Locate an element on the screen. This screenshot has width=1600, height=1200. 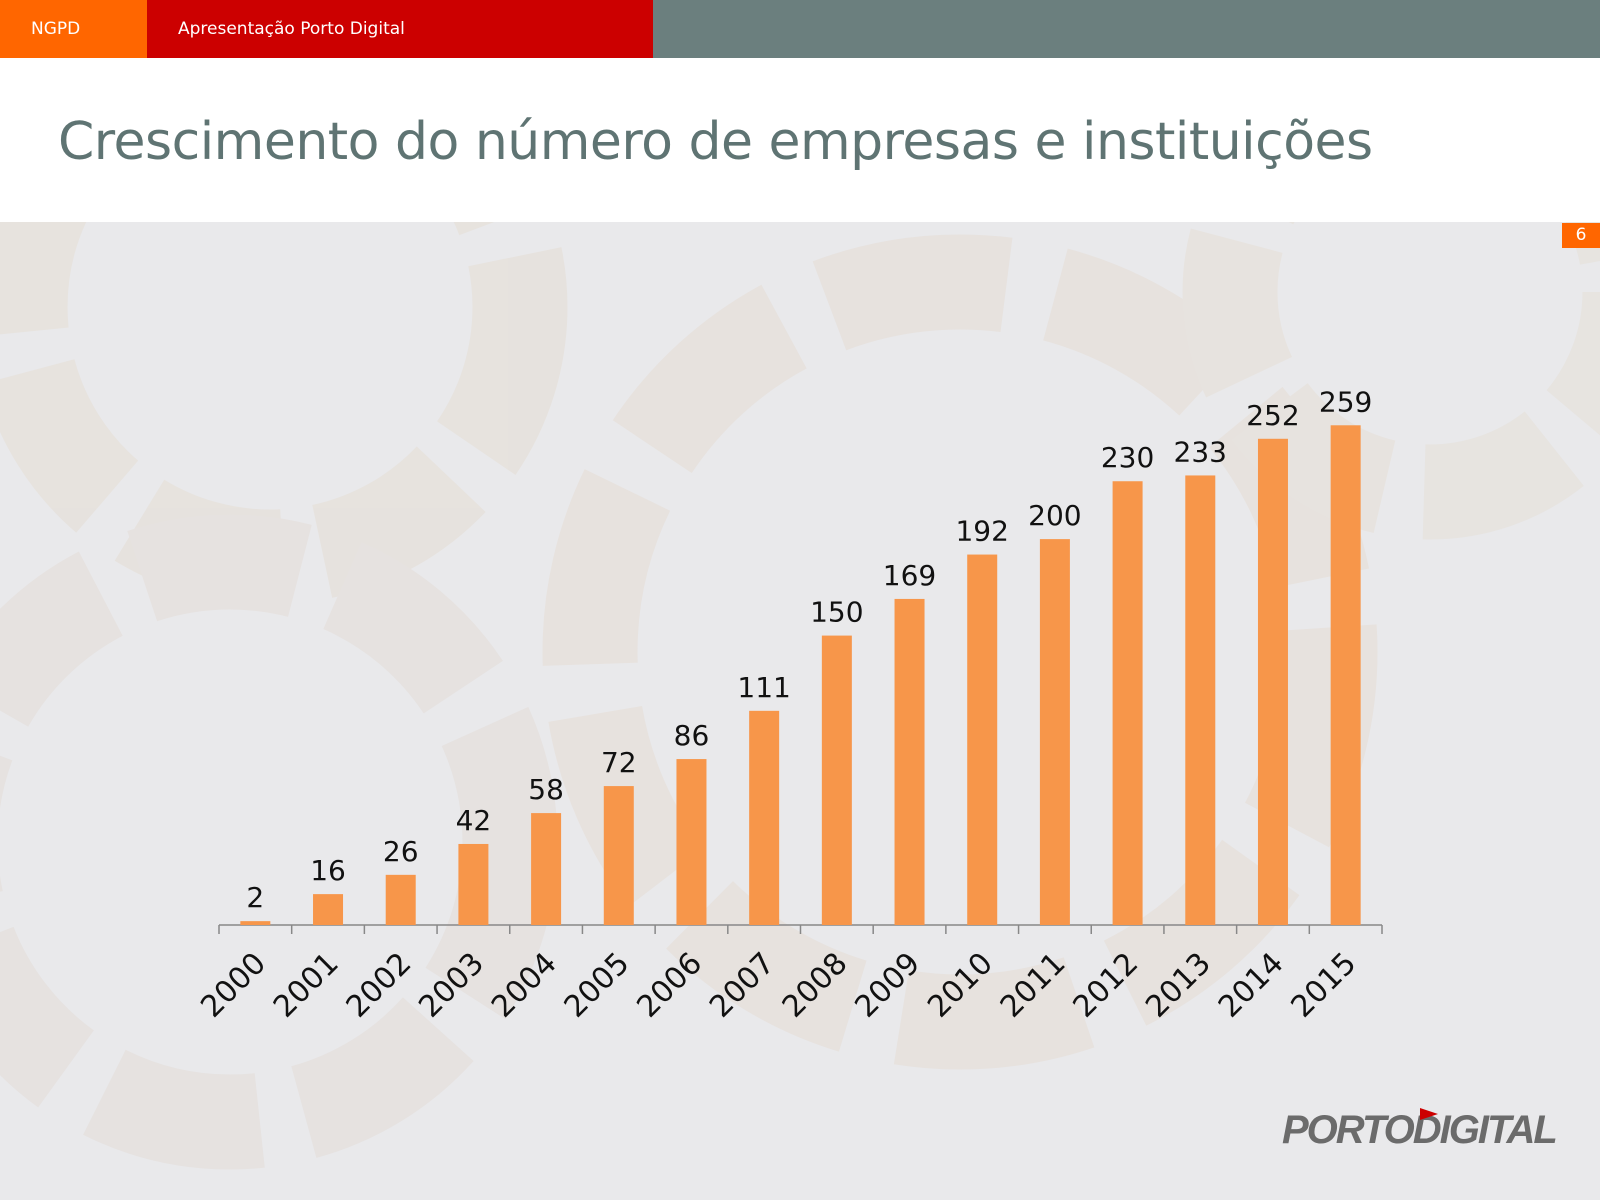
page-number: 6 is located at coordinates (1581, 235).